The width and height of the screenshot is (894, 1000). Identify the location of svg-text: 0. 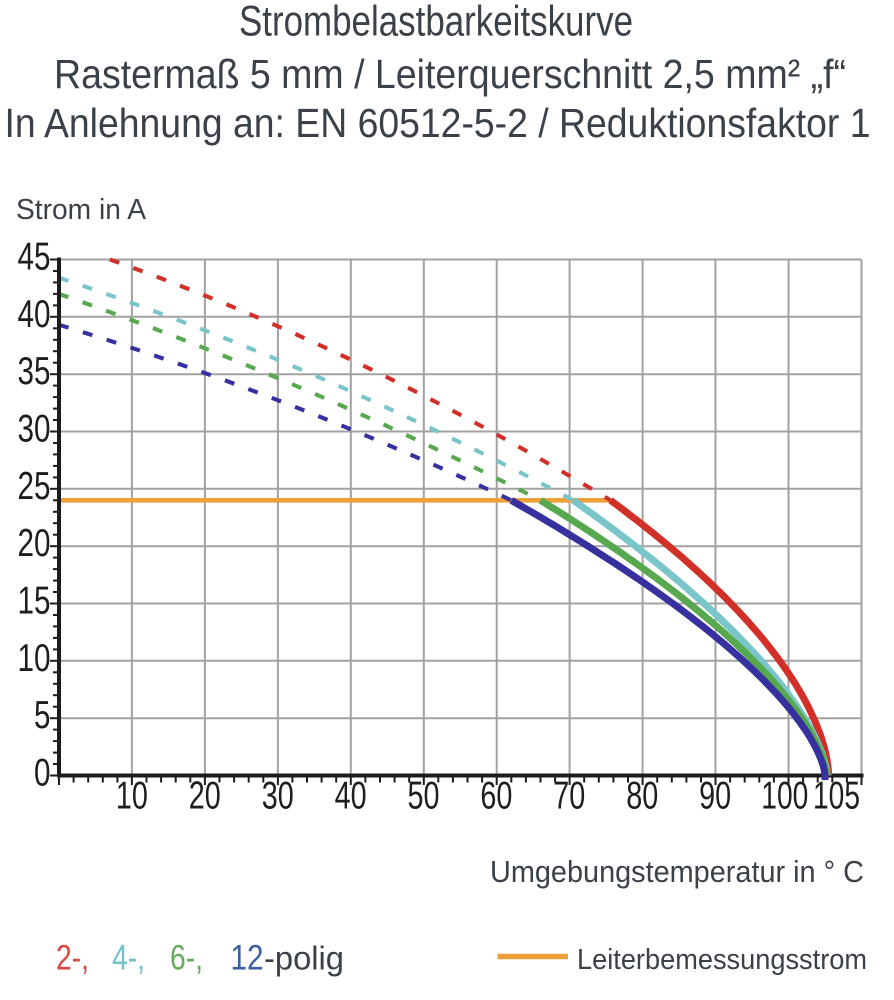
(42, 773).